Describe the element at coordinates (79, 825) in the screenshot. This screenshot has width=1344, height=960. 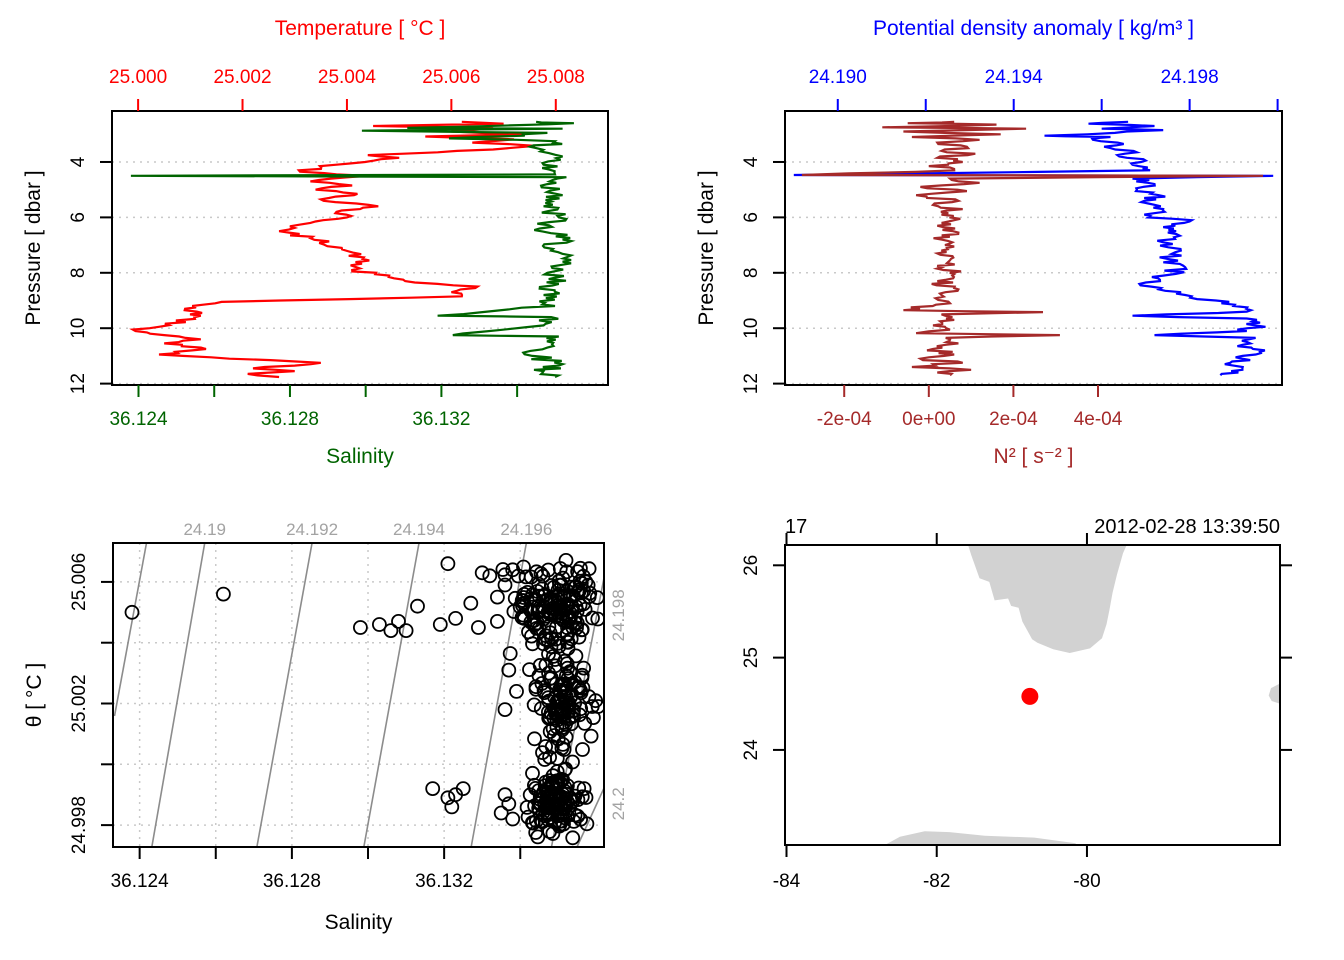
I see `theta-tick-label: 24.998` at that location.